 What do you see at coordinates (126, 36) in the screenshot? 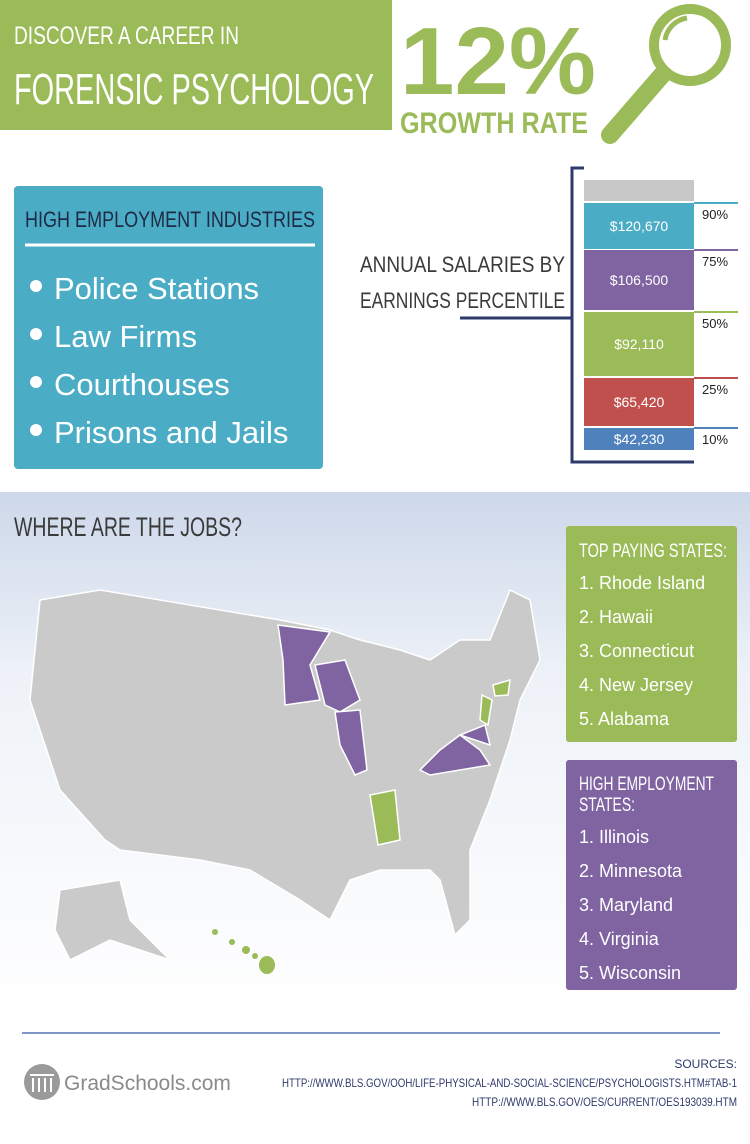
I see `header-intro: DISCOVER A CAREER IN` at bounding box center [126, 36].